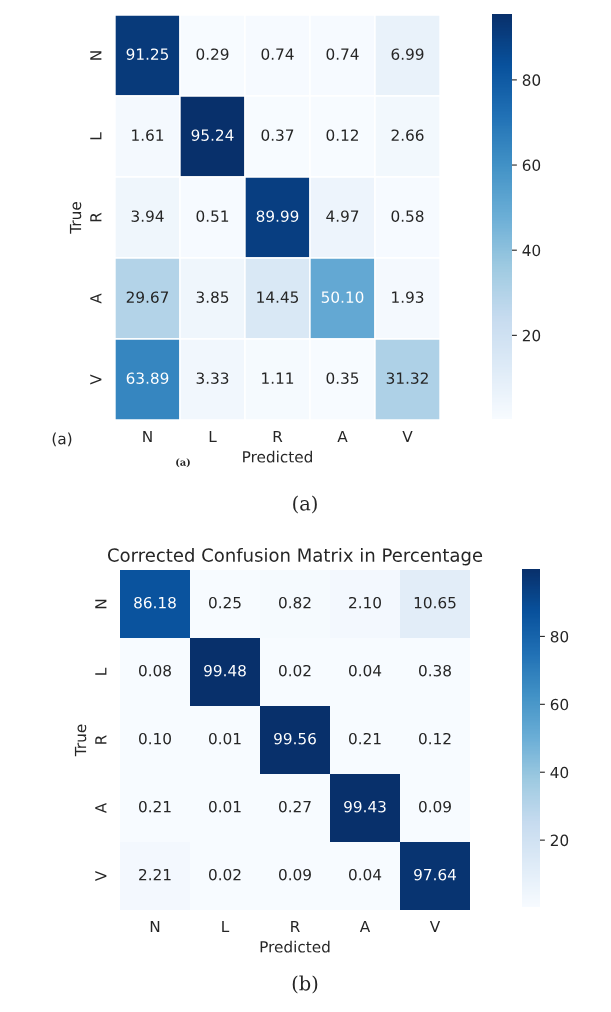  Describe the element at coordinates (305, 984) in the screenshot. I see `text: (b)` at that location.